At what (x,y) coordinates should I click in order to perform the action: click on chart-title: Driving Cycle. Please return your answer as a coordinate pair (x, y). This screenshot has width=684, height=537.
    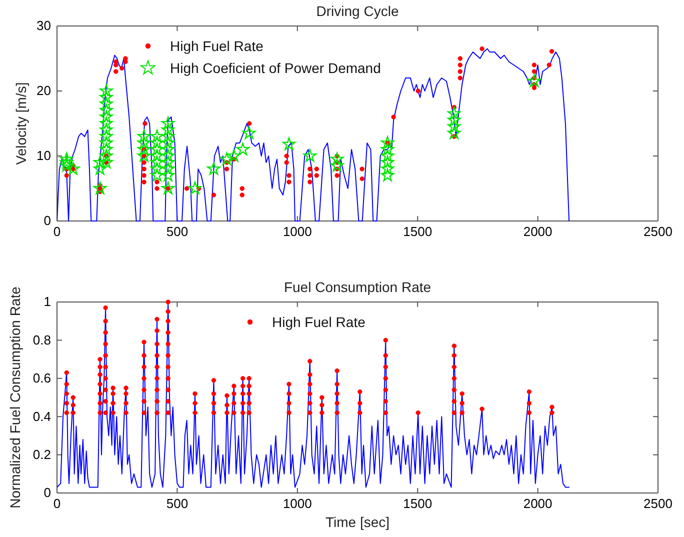
    Looking at the image, I should click on (357, 11).